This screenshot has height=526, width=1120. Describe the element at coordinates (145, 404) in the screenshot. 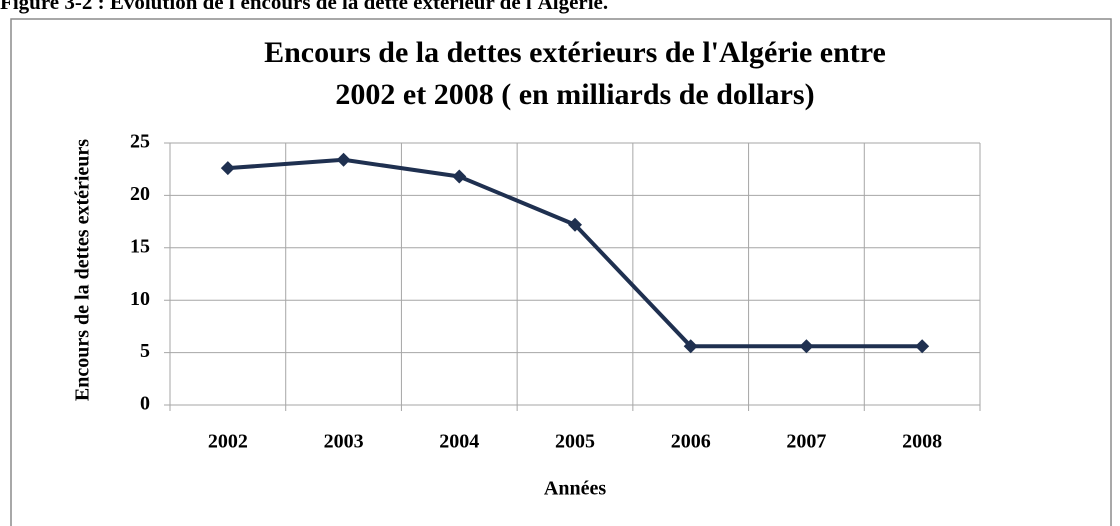

I see `y-tick-label: 0` at that location.